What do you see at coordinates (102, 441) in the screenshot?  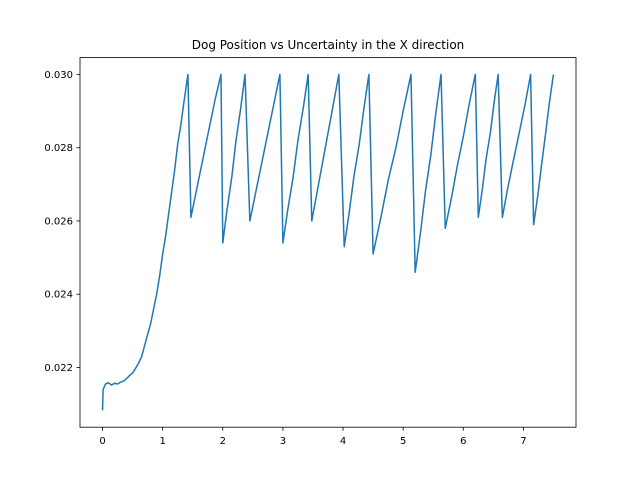 I see `x-tick-label: 0` at bounding box center [102, 441].